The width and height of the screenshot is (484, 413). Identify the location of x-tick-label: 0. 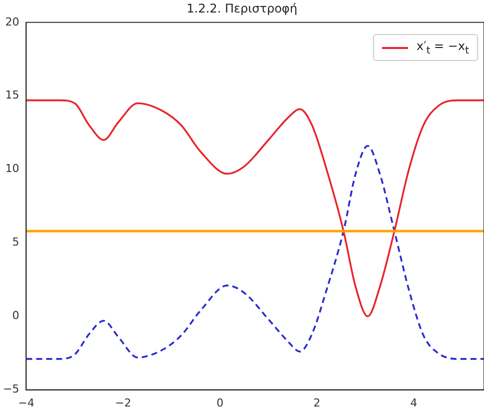
(220, 403).